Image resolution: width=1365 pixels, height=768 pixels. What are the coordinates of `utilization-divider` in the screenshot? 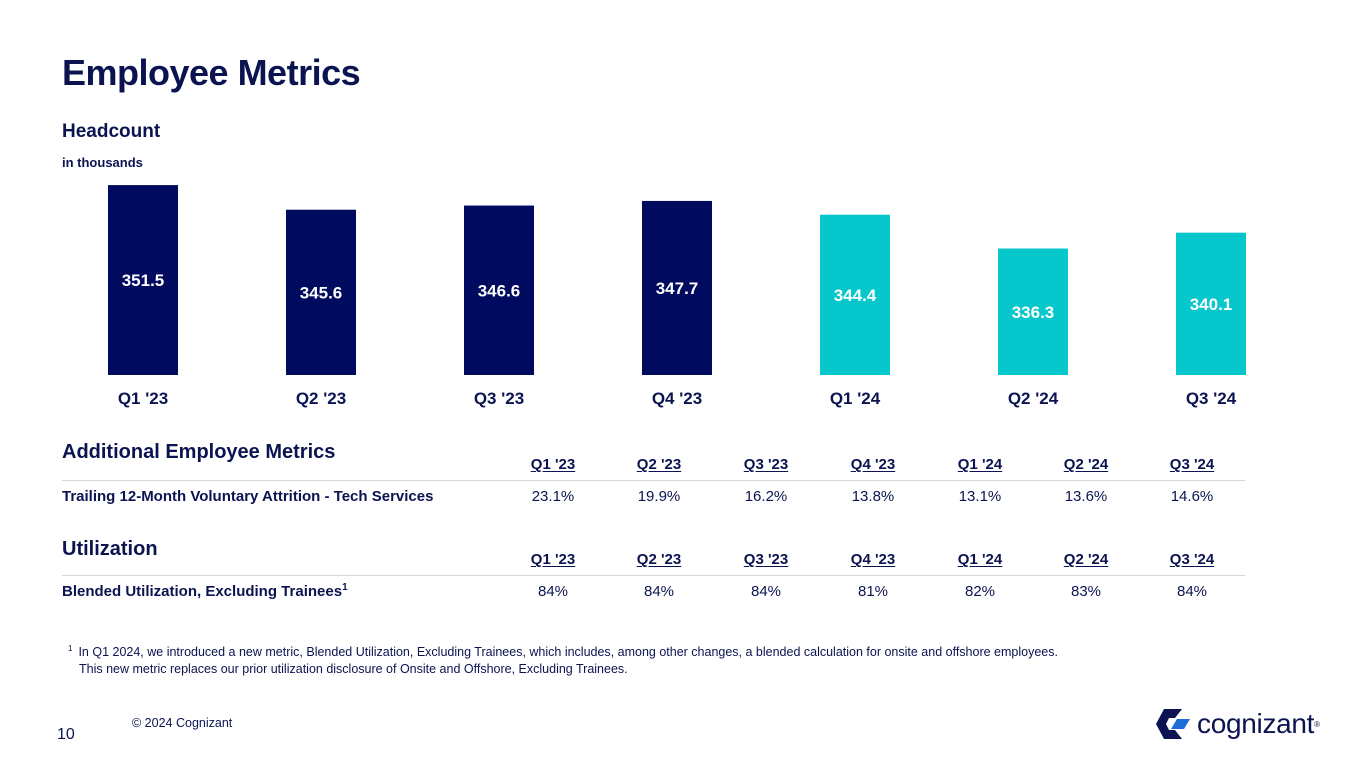 It's located at (653, 575).